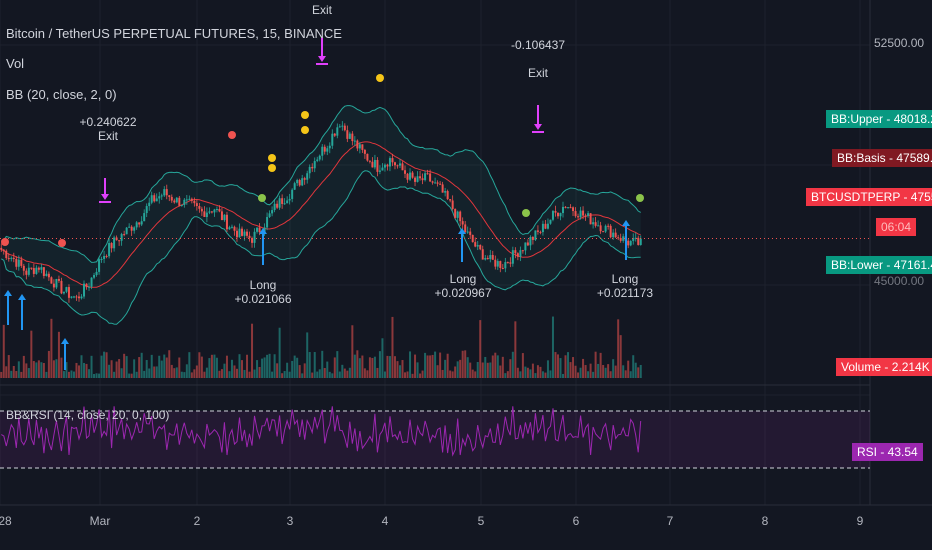  I want to click on x-tick-label: 6, so click(576, 521).